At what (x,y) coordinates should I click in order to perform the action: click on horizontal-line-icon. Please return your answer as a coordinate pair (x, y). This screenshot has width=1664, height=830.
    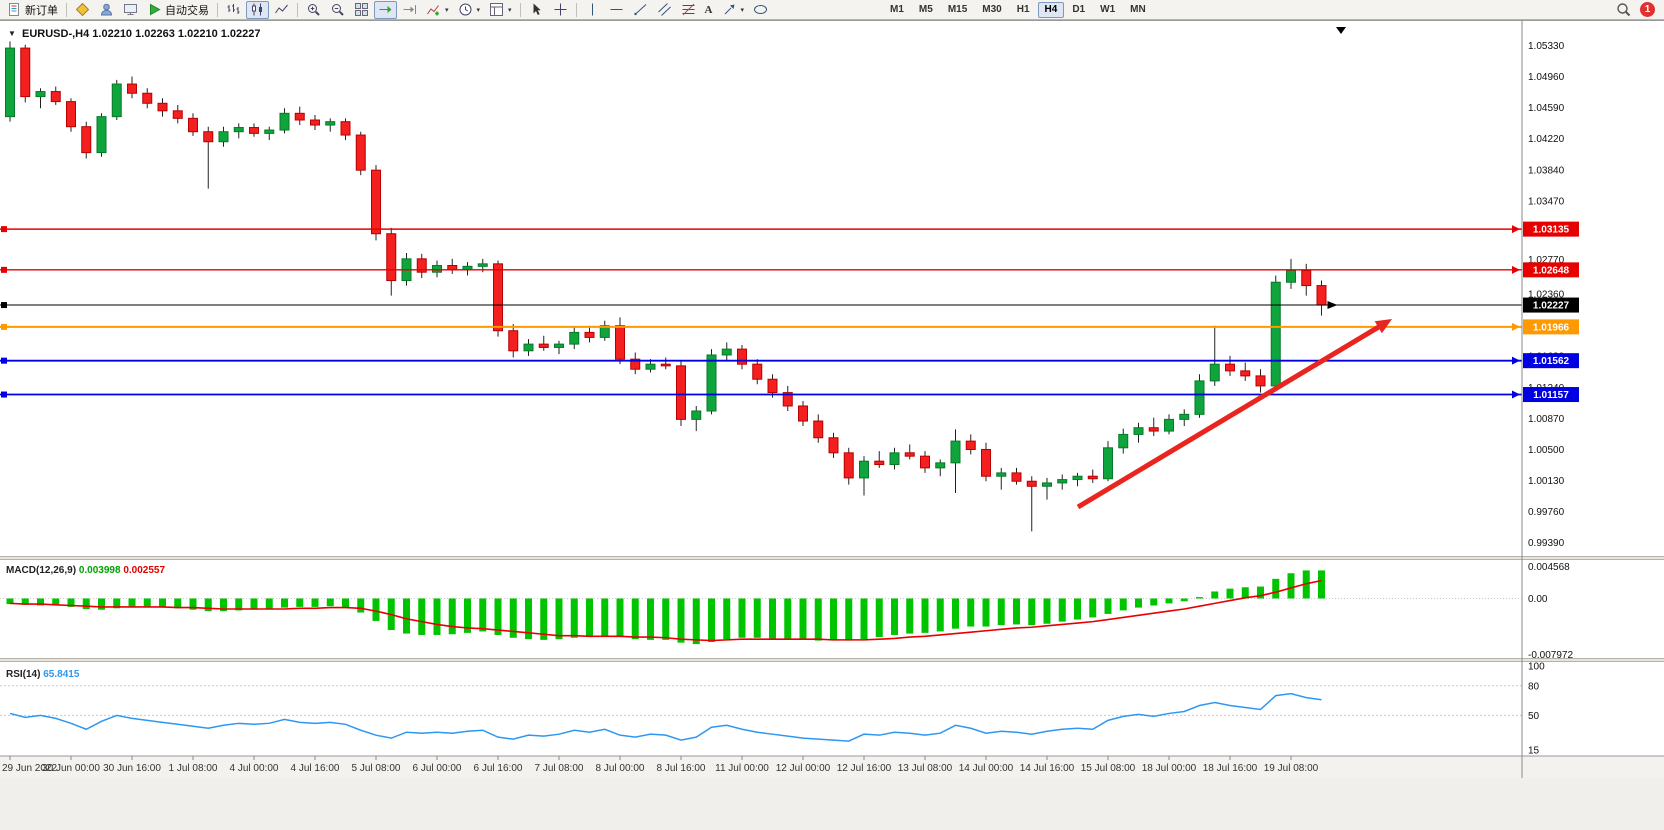
    Looking at the image, I should click on (616, 9).